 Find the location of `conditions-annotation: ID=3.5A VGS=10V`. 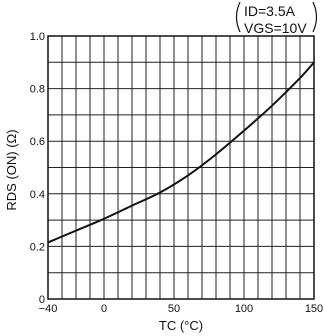

conditions-annotation: ID=3.5A VGS=10V is located at coordinates (276, 18).